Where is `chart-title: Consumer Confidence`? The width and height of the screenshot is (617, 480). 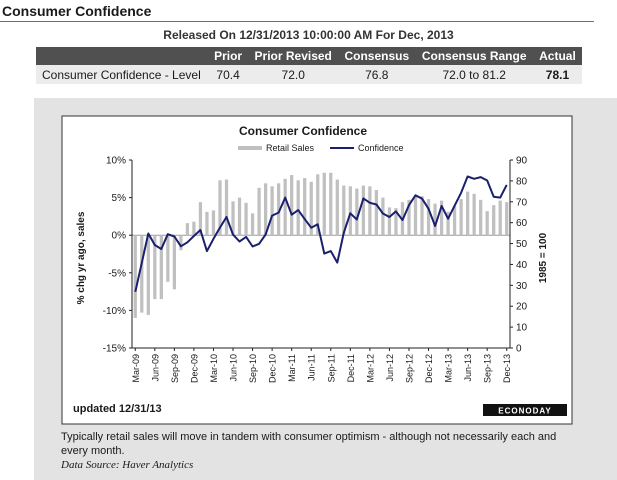
chart-title: Consumer Confidence is located at coordinates (303, 131).